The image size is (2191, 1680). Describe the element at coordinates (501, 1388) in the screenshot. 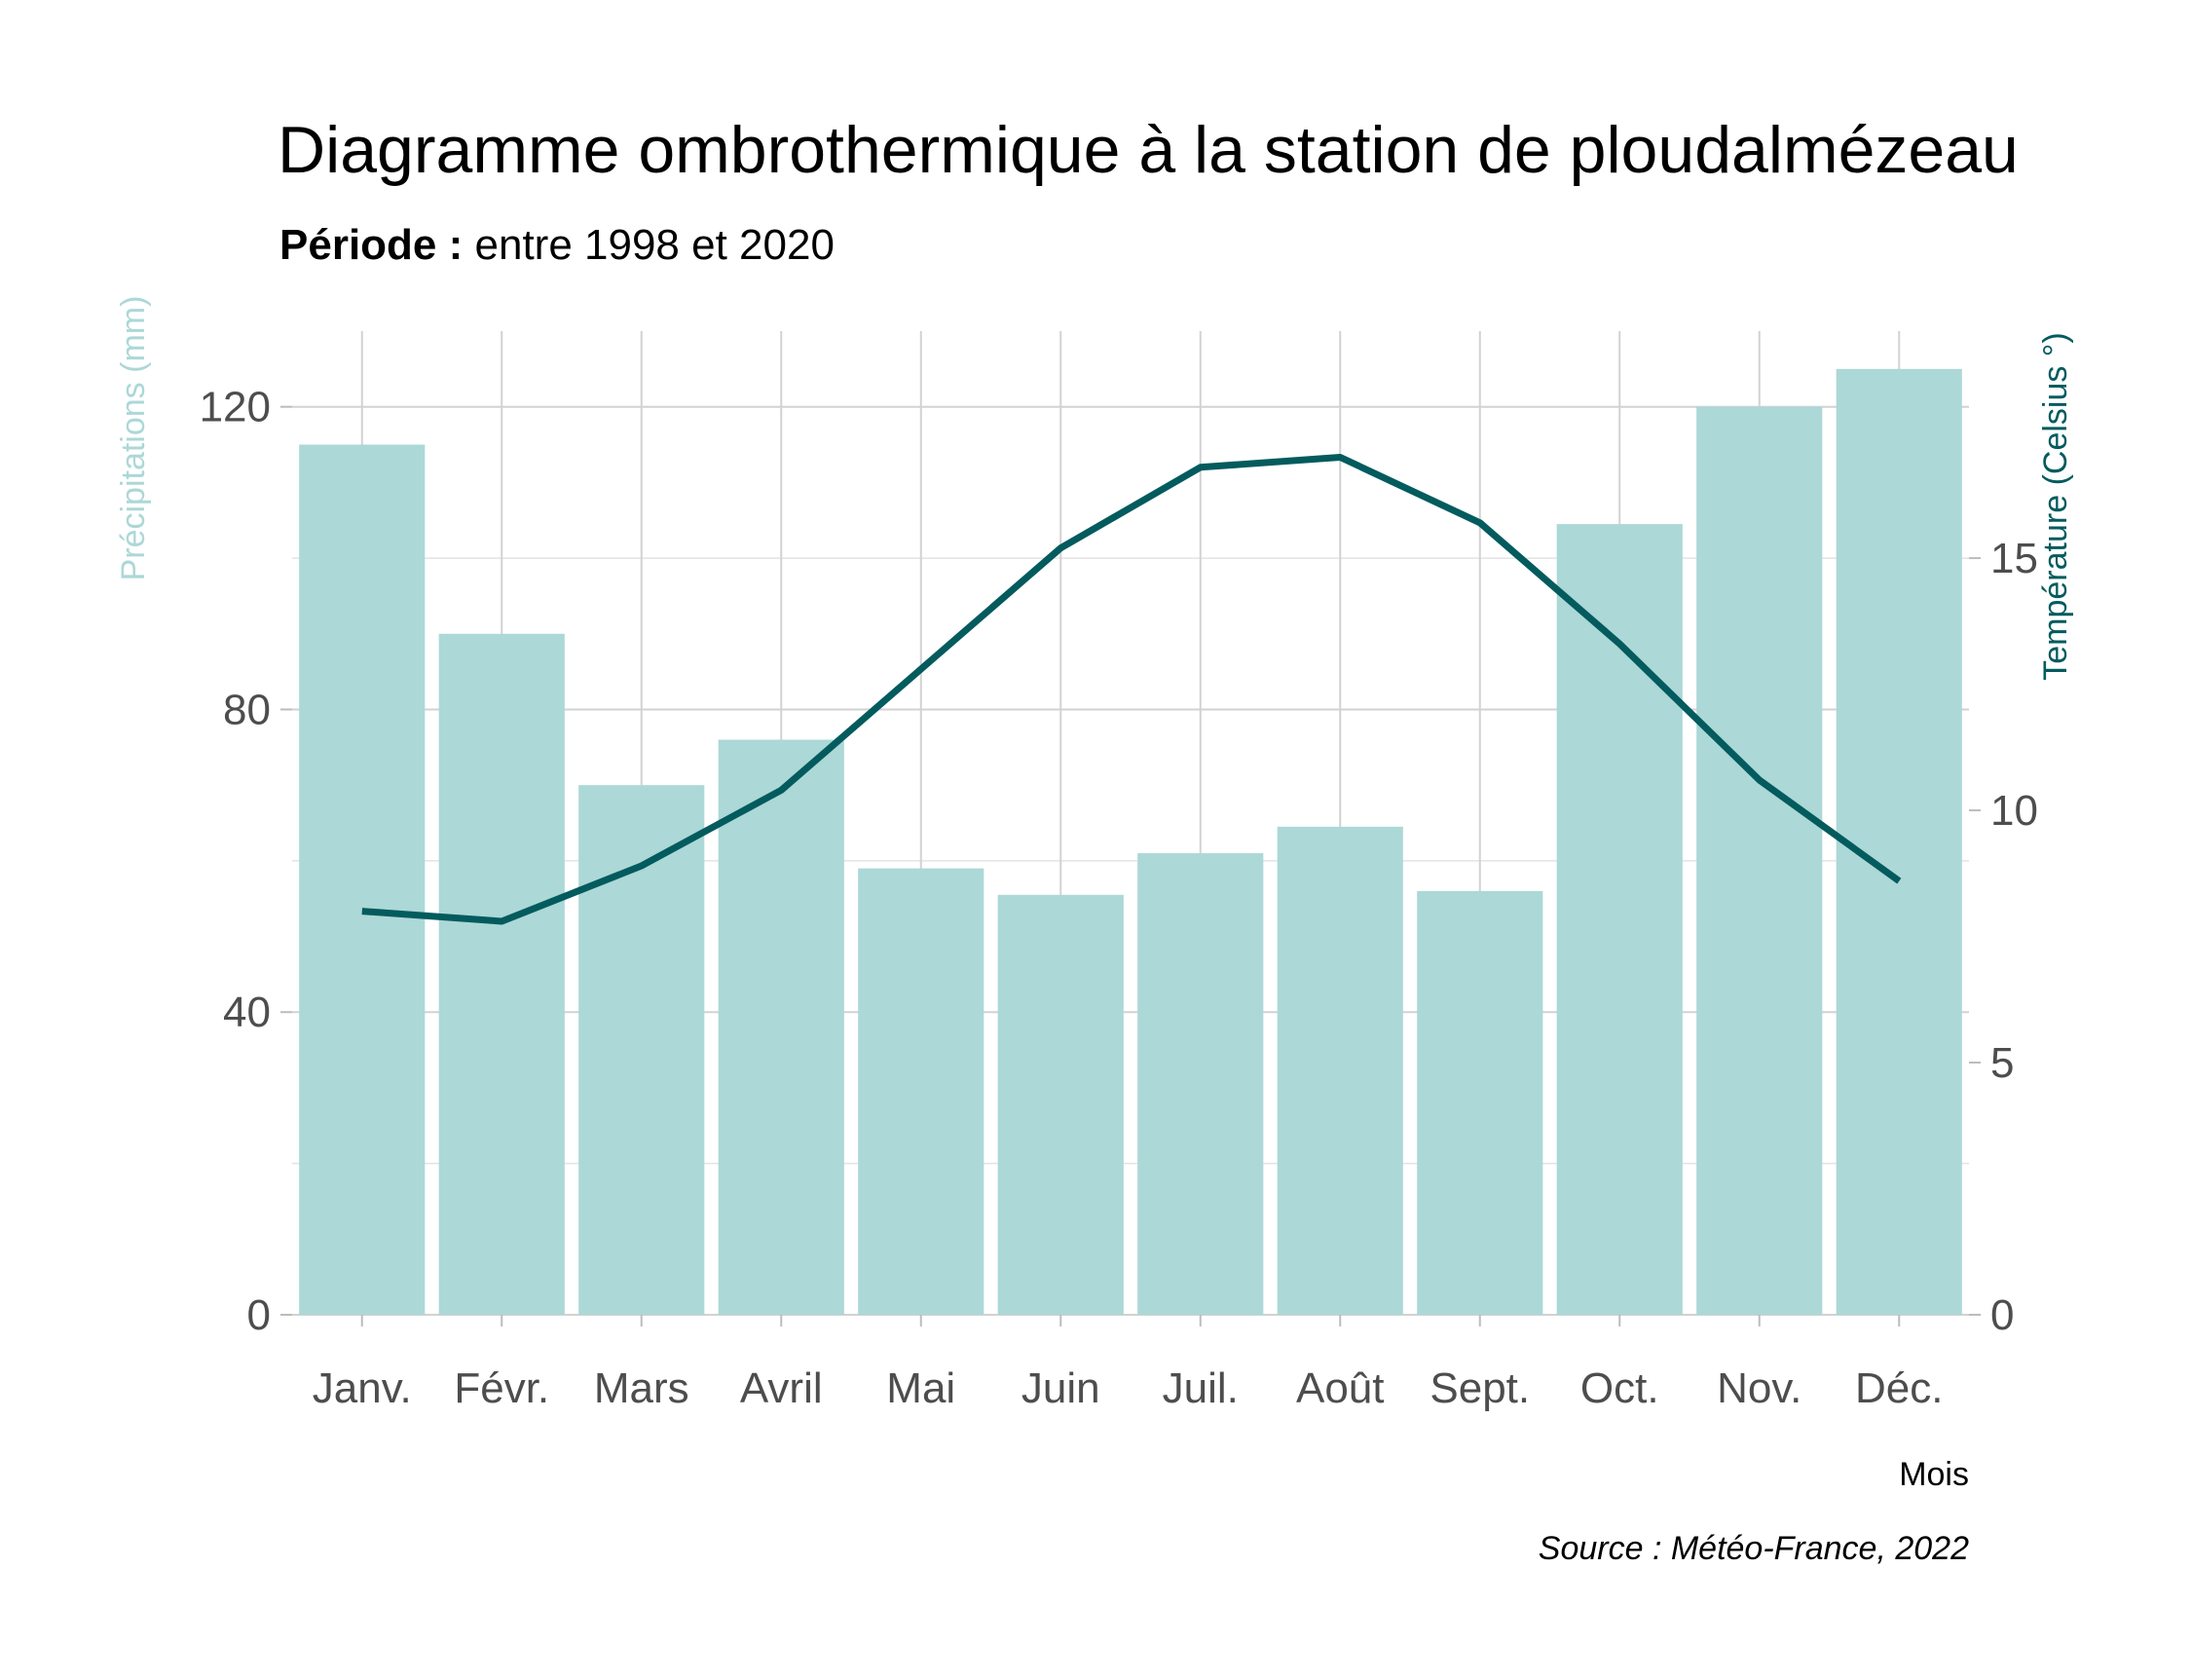

I see `x-tick-label: Févr.` at that location.